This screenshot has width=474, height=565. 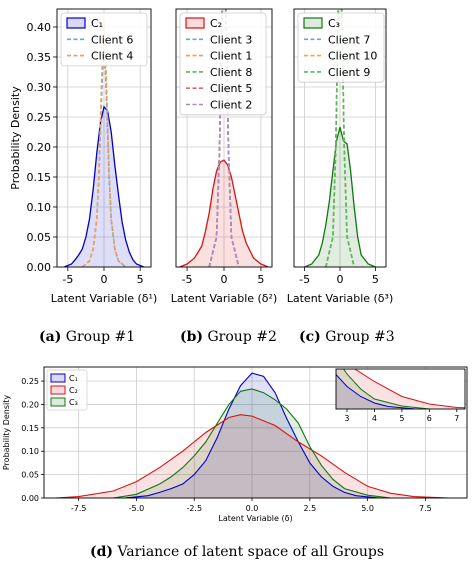 I want to click on caption-text: Group #3, so click(x=358, y=337).